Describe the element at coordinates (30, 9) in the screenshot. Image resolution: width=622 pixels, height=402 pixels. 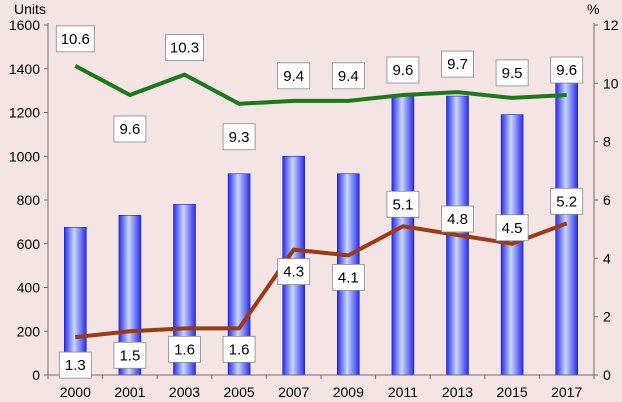
I see `left-axis-label: Units` at that location.